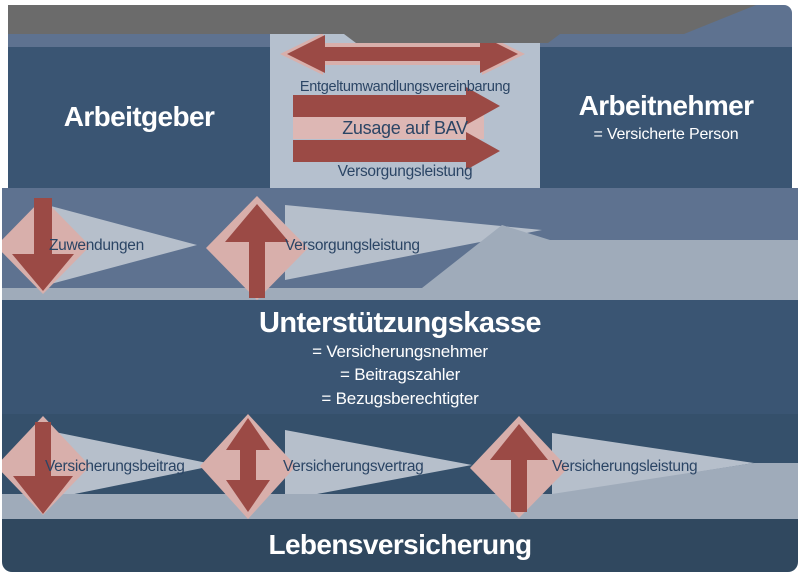  I want to click on zuwendungen-label: Zuwendungen, so click(96, 245).